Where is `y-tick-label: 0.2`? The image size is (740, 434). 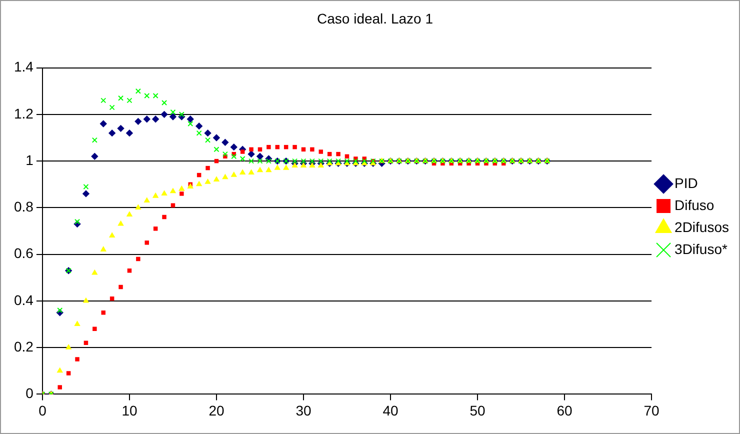 y-tick-label: 0.2 is located at coordinates (24, 346).